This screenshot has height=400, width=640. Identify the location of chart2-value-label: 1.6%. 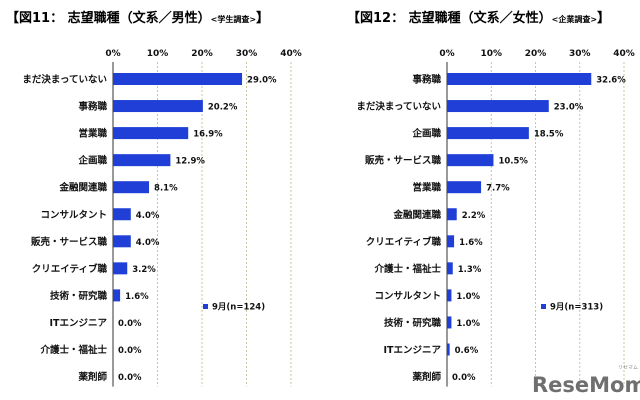
(471, 243).